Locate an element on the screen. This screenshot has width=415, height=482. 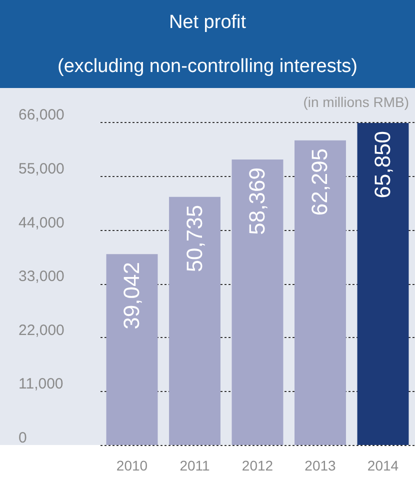
y-tick-label: 22,000 is located at coordinates (41, 330).